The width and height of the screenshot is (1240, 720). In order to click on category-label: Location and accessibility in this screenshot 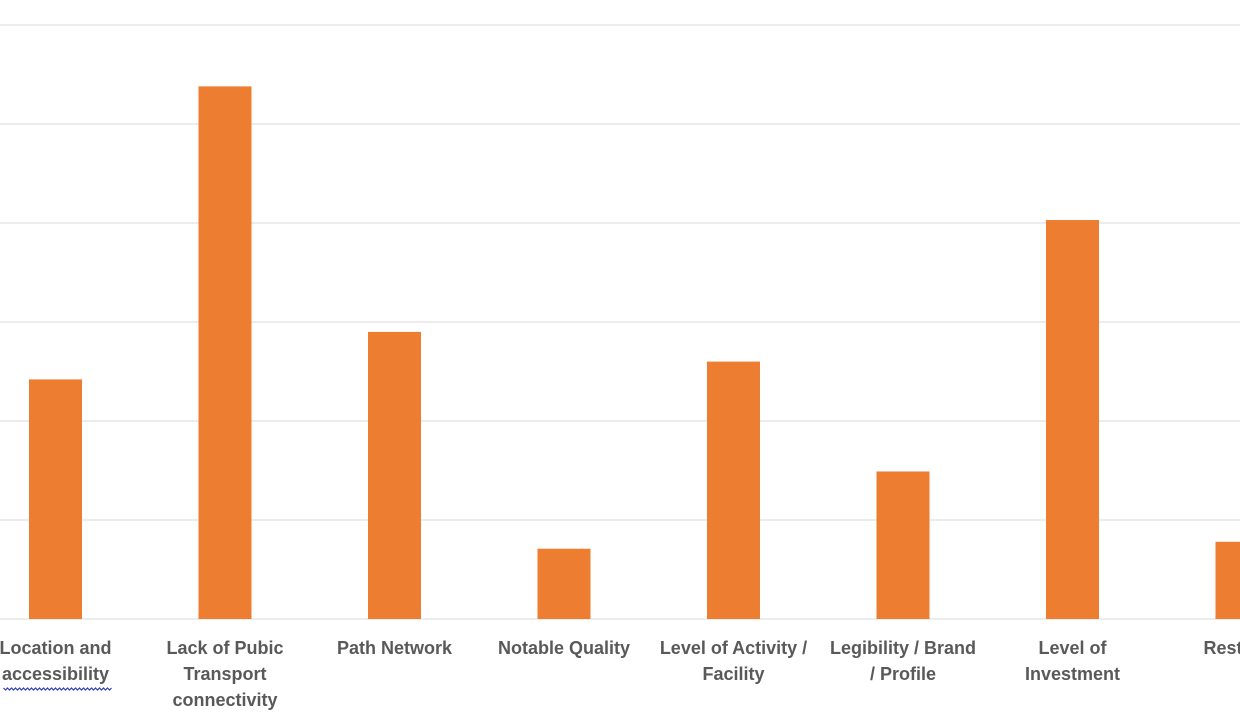, I will do `click(56, 661)`.